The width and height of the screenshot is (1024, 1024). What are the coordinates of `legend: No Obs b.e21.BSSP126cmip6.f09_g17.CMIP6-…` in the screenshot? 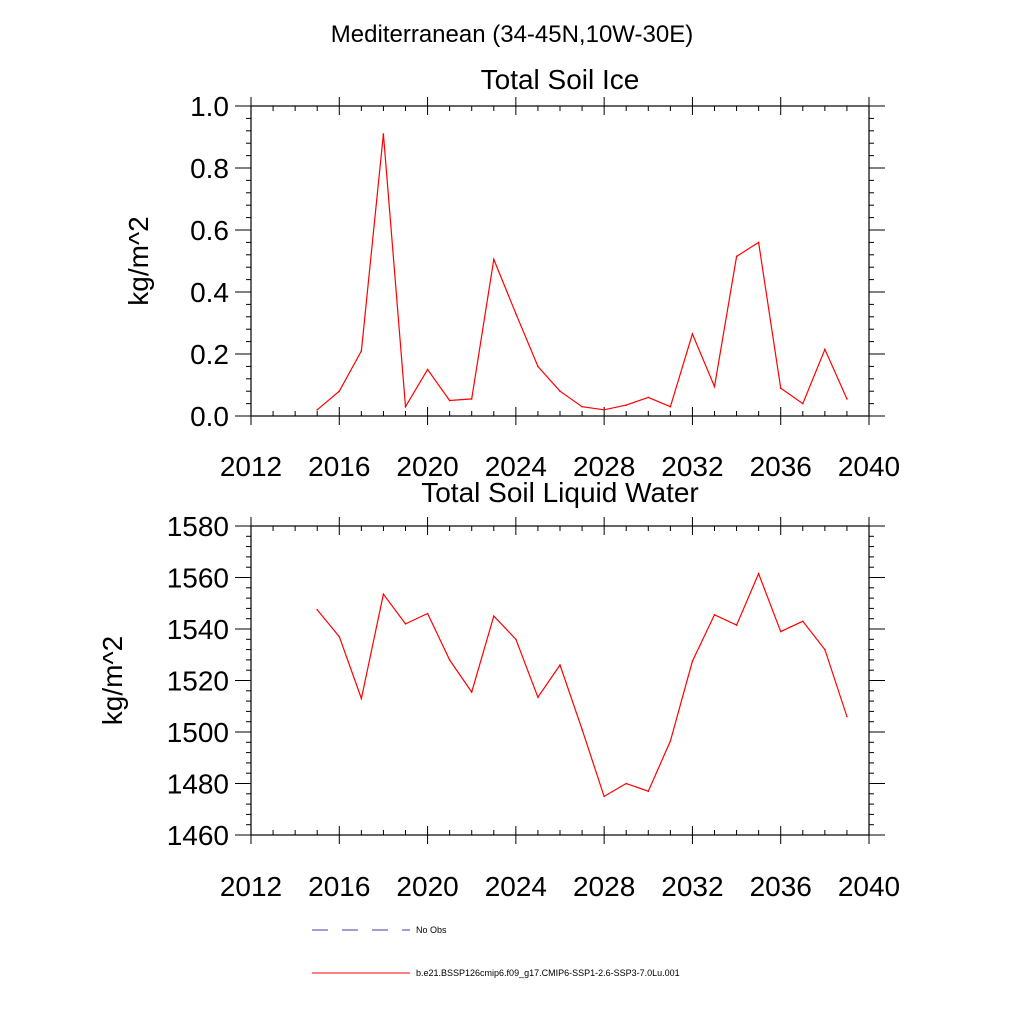 It's located at (496, 951).